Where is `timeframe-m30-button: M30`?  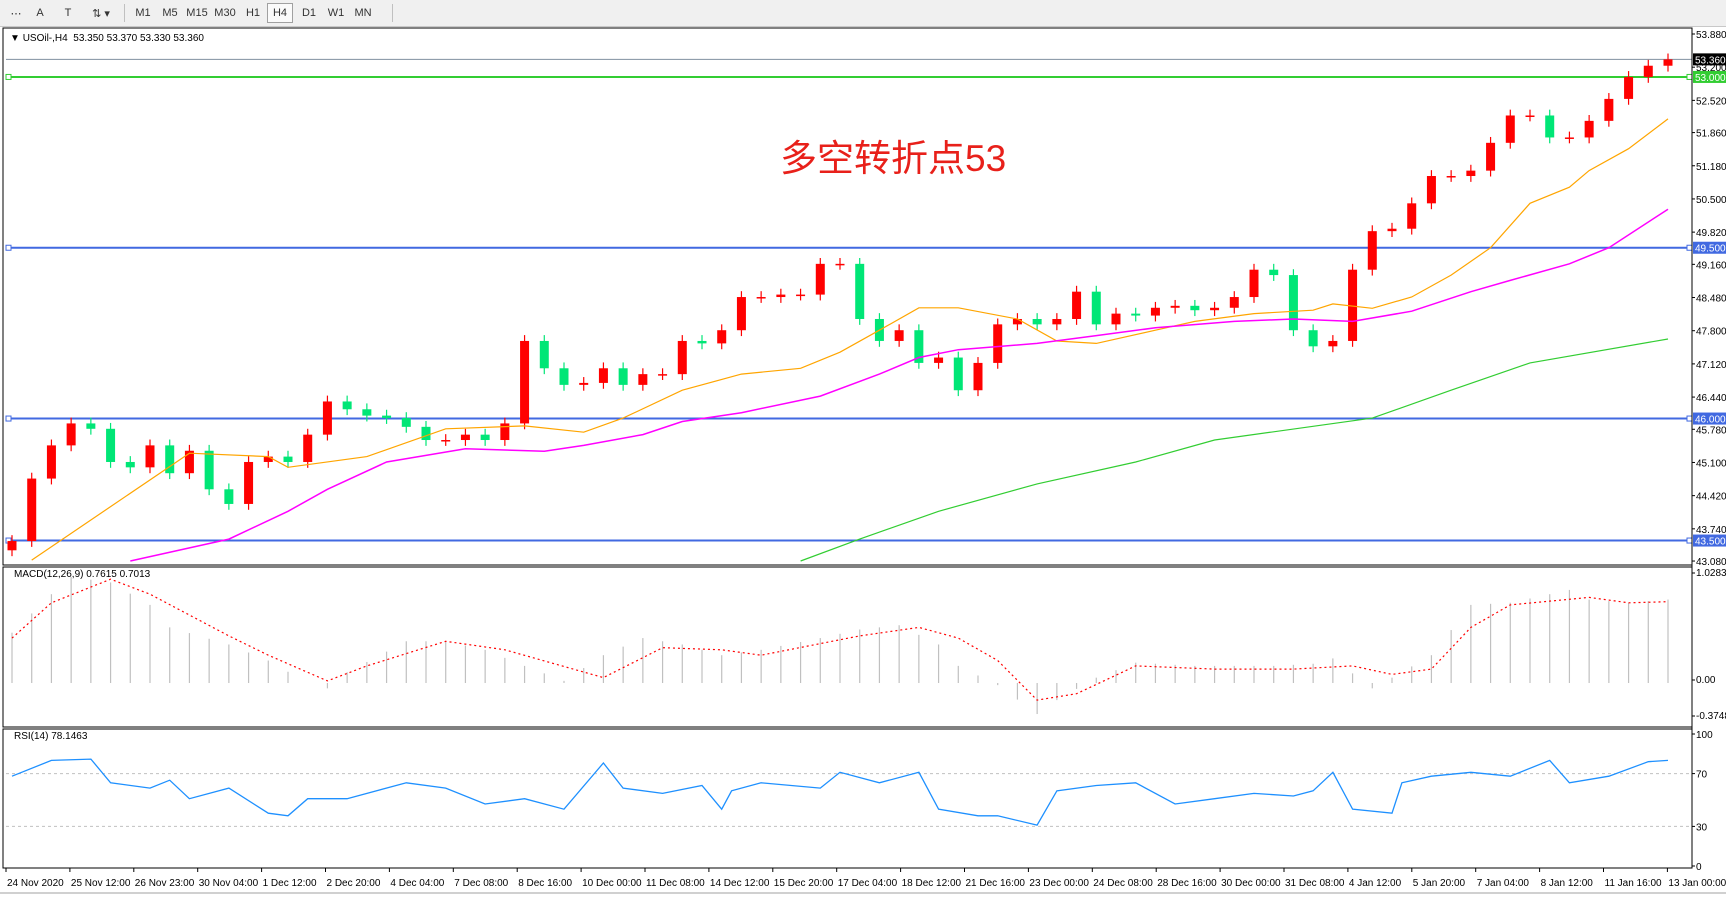
timeframe-m30-button: M30 is located at coordinates (225, 13).